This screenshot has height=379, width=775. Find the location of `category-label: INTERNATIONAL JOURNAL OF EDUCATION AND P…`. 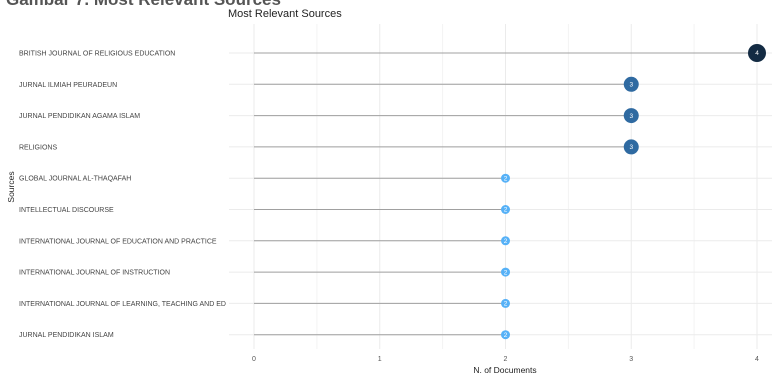

category-label: INTERNATIONAL JOURNAL OF EDUCATION AND P… is located at coordinates (118, 241).